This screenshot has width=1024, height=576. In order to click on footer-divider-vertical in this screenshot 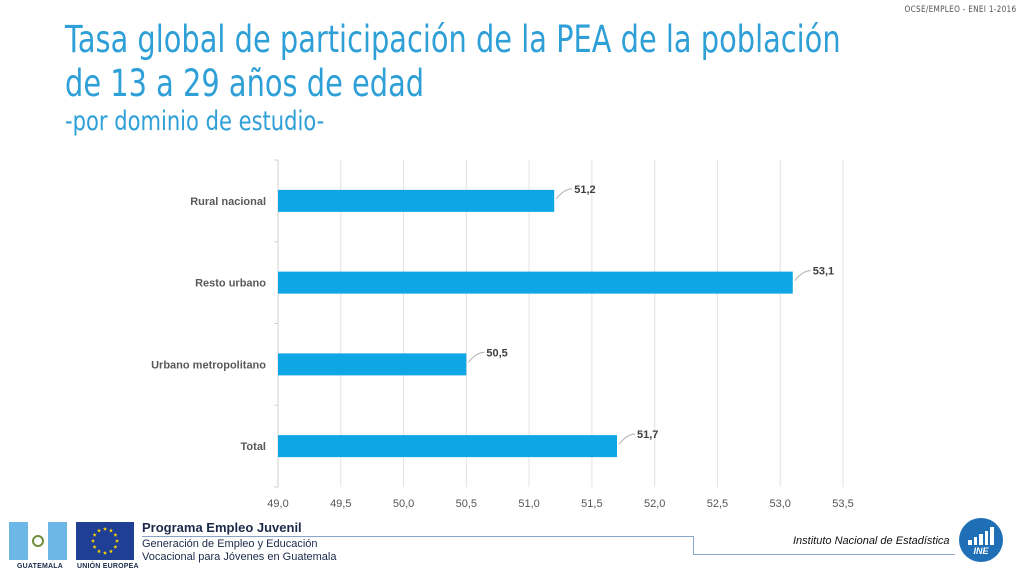, I will do `click(693, 545)`.